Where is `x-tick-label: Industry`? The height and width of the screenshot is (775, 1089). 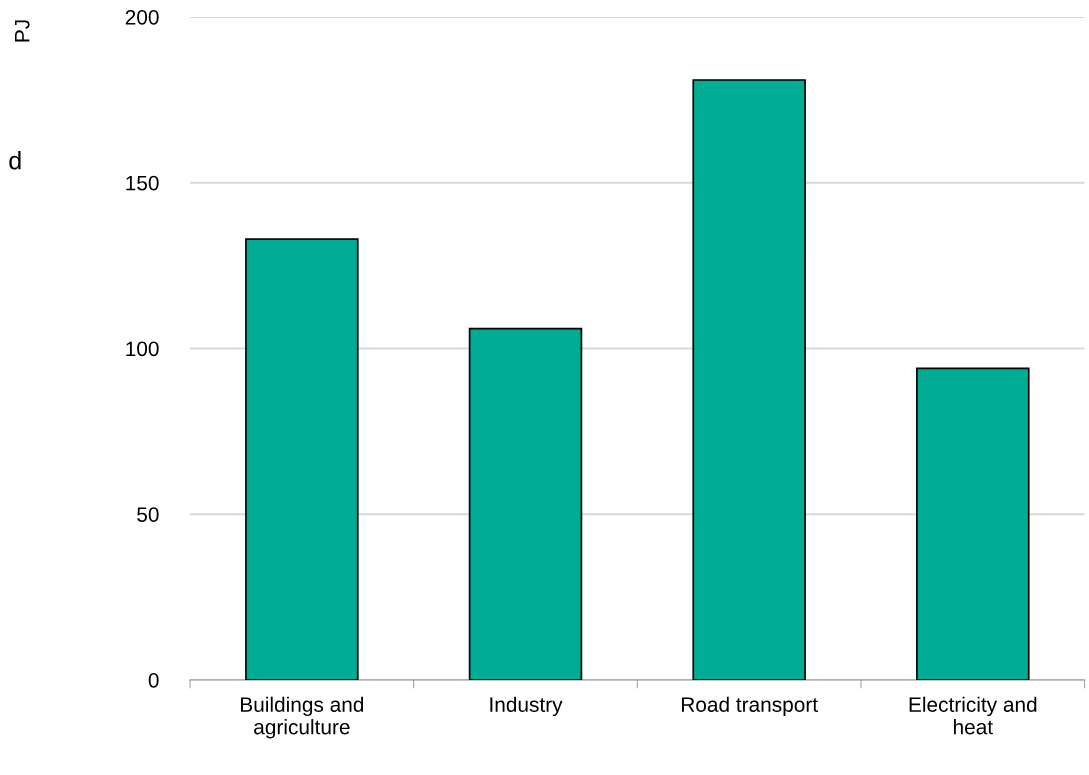 x-tick-label: Industry is located at coordinates (526, 706).